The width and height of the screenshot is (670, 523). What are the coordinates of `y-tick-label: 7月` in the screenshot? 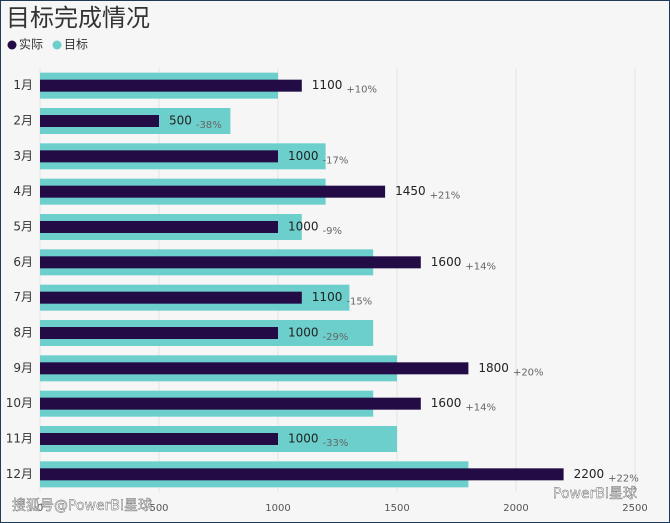 It's located at (23, 297).